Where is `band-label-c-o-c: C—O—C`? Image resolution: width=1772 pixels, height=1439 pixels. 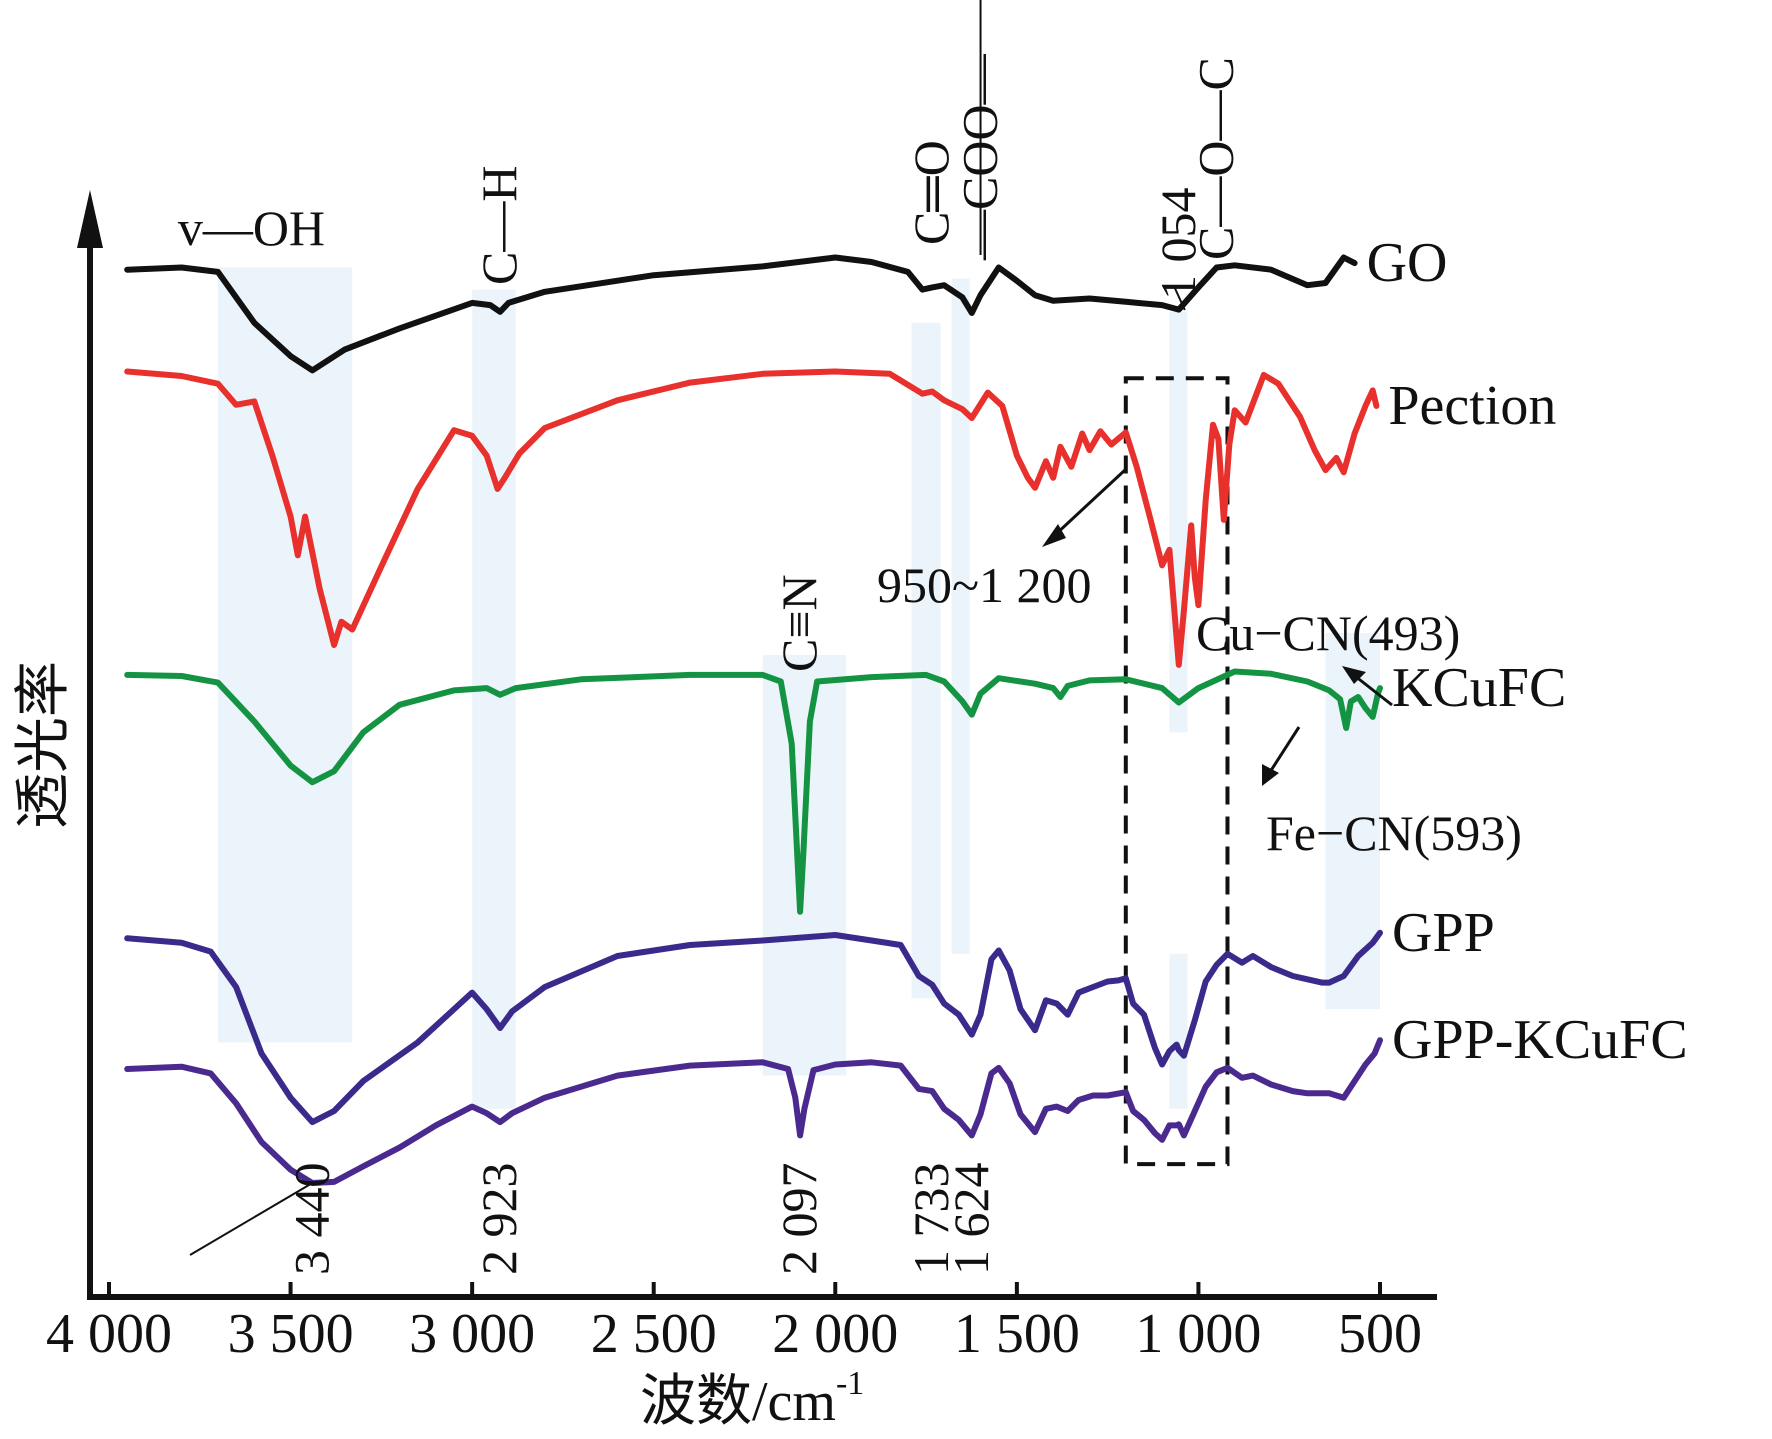 band-label-c-o-c: C—O—C is located at coordinates (1216, 158).